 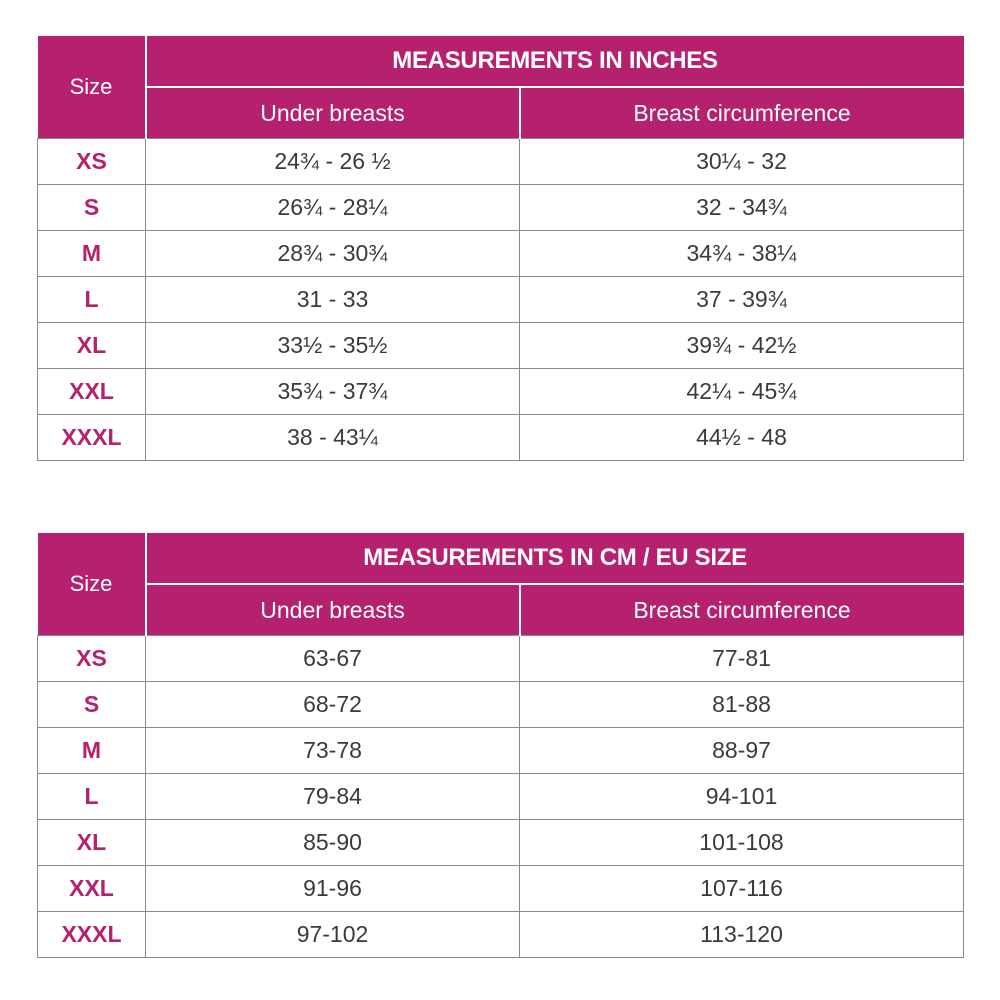 What do you see at coordinates (741, 888) in the screenshot?
I see `breast-circumference-value: 107-116` at bounding box center [741, 888].